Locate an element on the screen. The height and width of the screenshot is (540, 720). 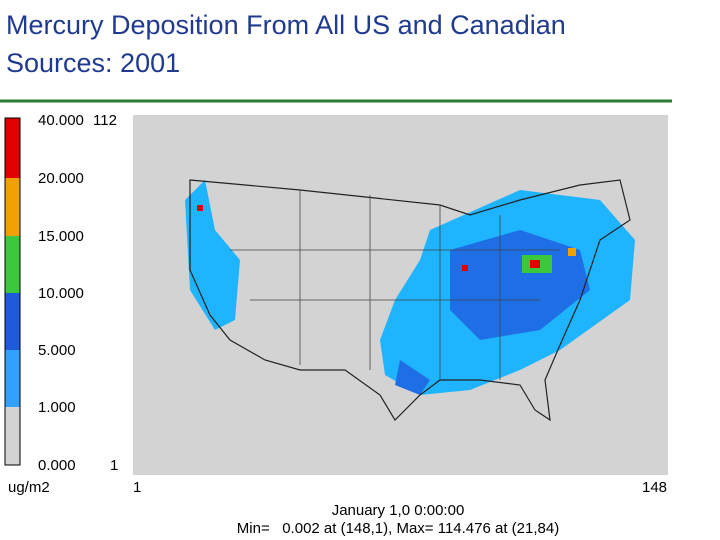
title-line: Sources: 2001 is located at coordinates (93, 63).